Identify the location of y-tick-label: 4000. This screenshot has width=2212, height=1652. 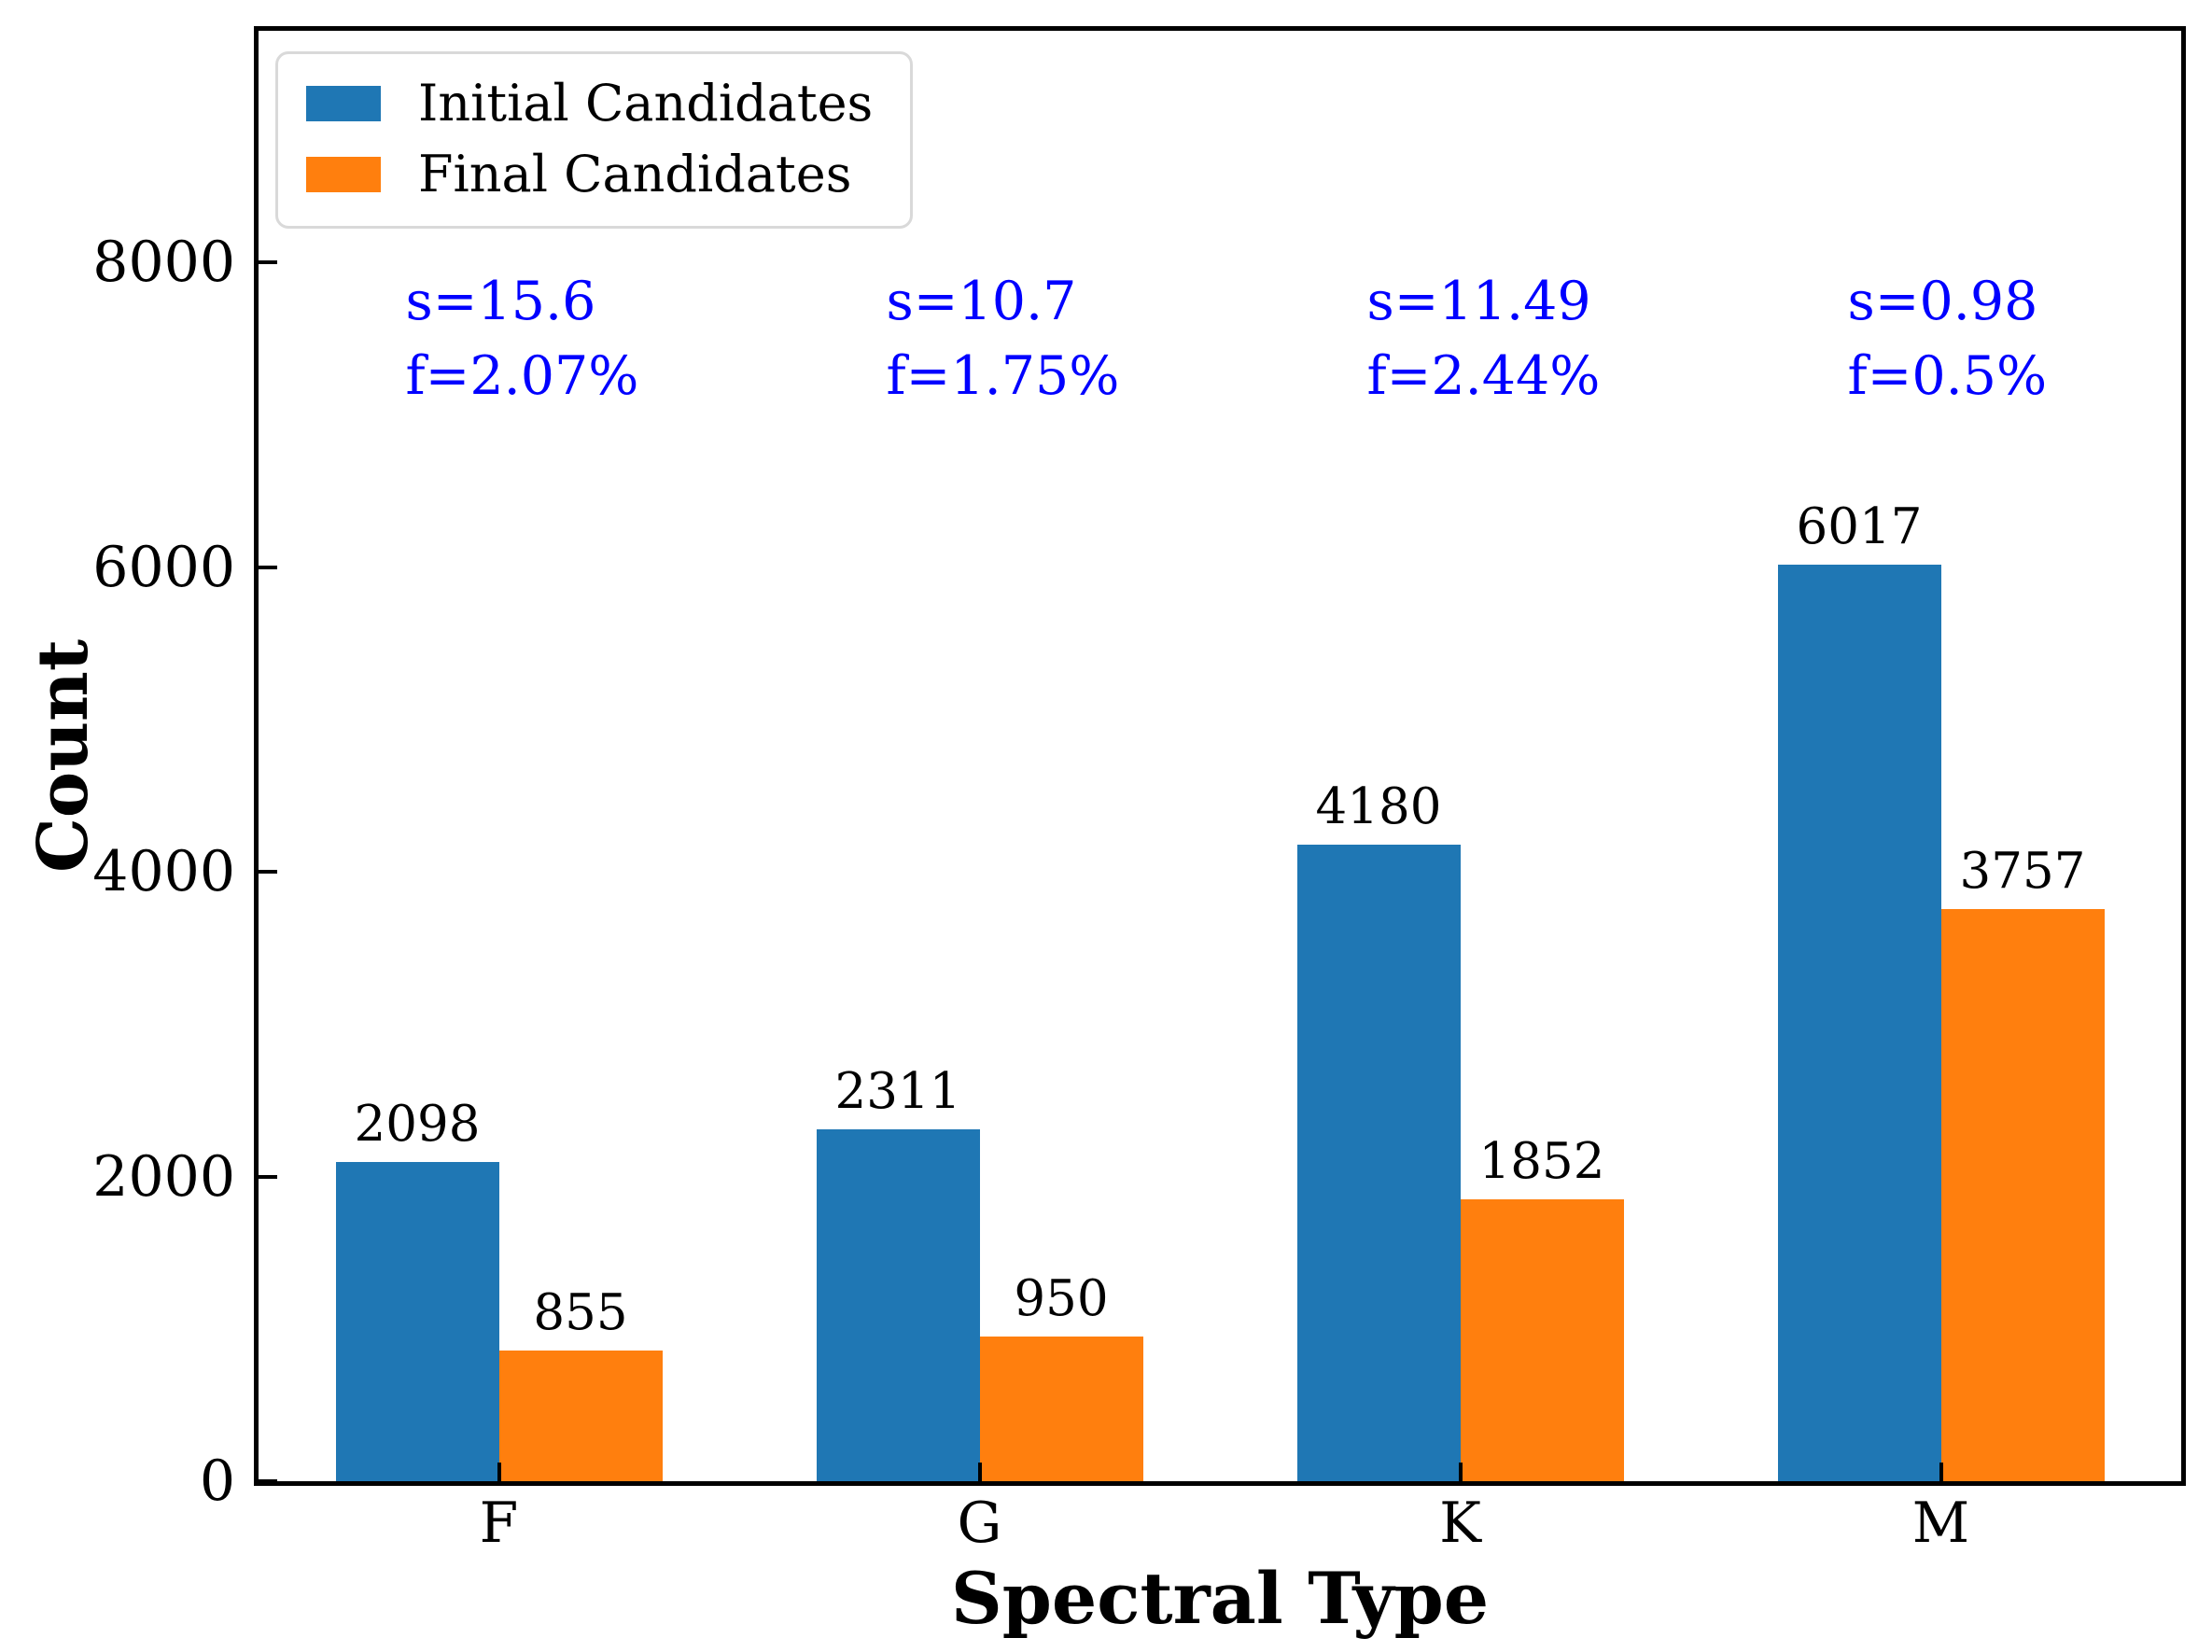
(163, 872).